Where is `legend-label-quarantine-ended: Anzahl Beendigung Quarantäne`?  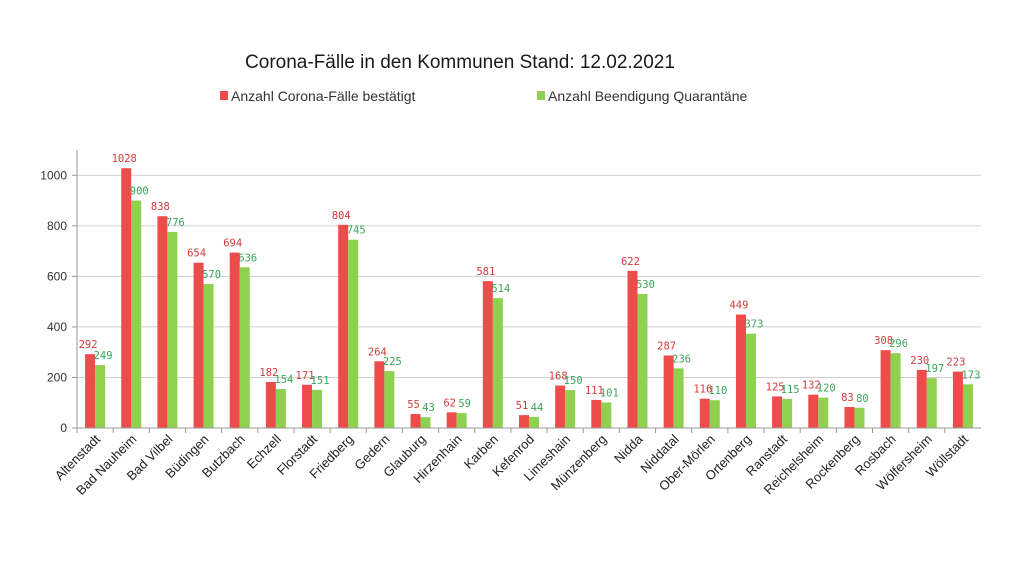 legend-label-quarantine-ended: Anzahl Beendigung Quarantäne is located at coordinates (647, 96).